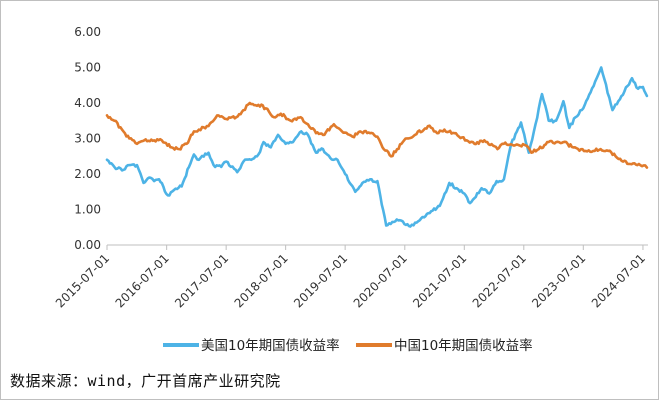 Image resolution: width=659 pixels, height=400 pixels. I want to click on x-tick-label: 2023-07-01, so click(558, 280).